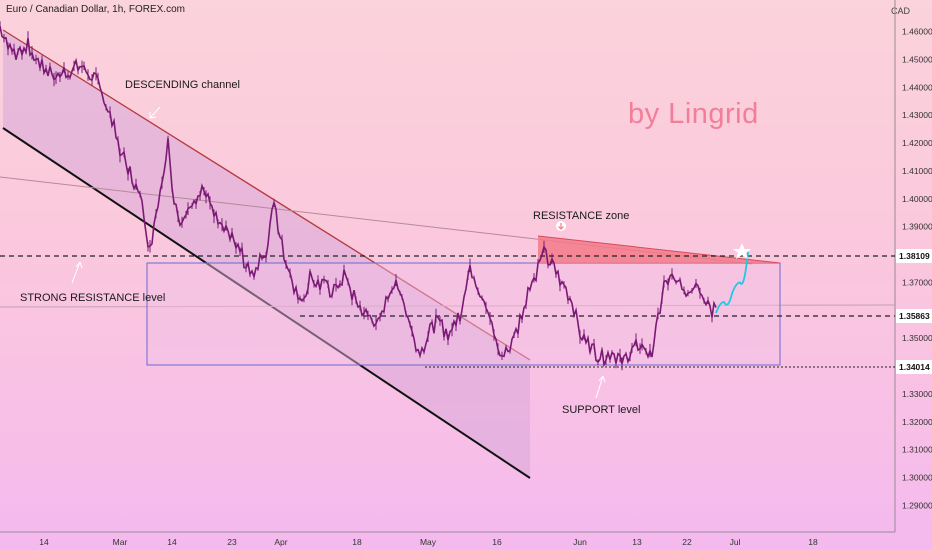  I want to click on price-tick-label: 1.45000, so click(917, 59).